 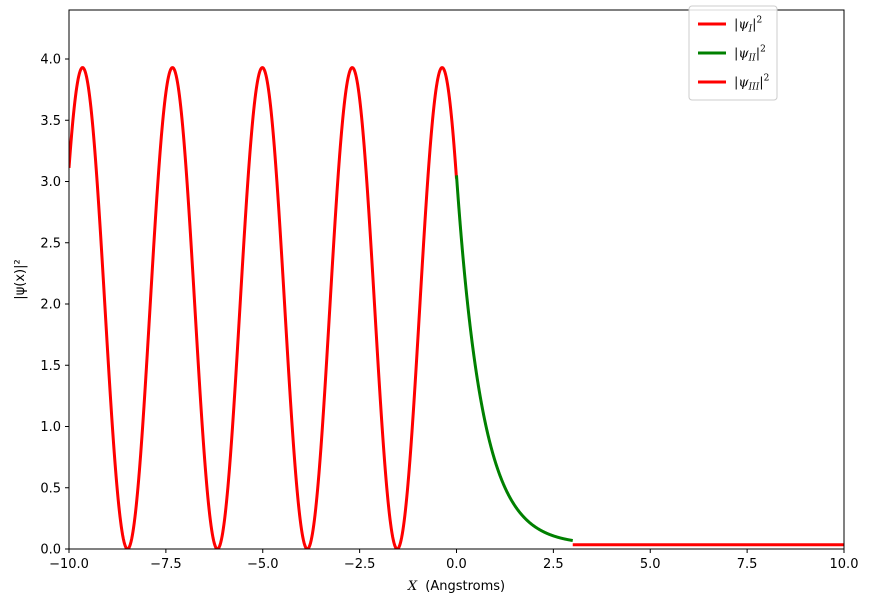 What do you see at coordinates (412, 586) in the screenshot?
I see `x-axis-label-var: X` at bounding box center [412, 586].